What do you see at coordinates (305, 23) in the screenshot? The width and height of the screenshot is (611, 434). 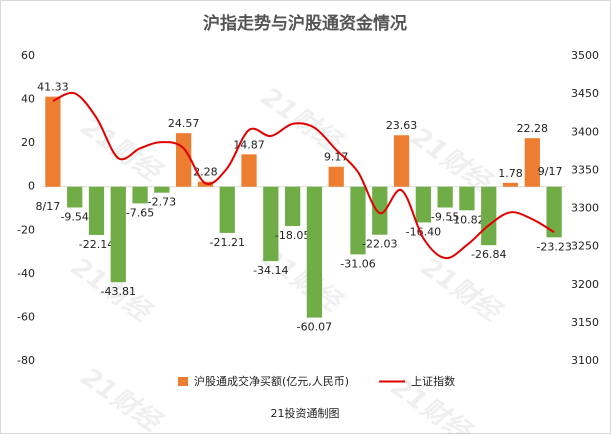 I see `chart-title: 沪指走势与沪股通资金情况` at bounding box center [305, 23].